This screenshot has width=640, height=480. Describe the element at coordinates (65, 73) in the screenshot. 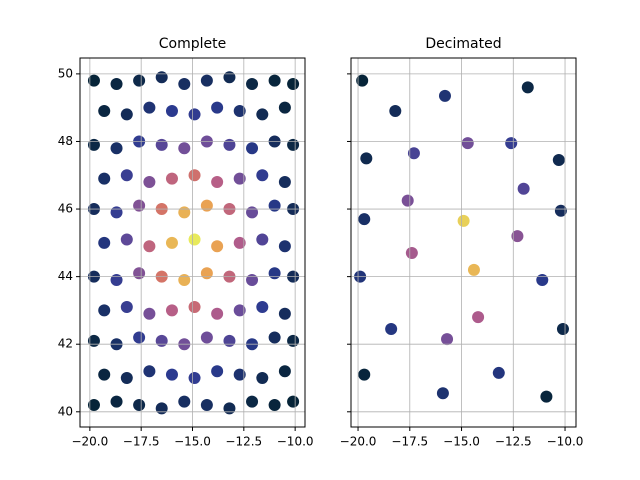

I see `y-tick-label: 50` at that location.